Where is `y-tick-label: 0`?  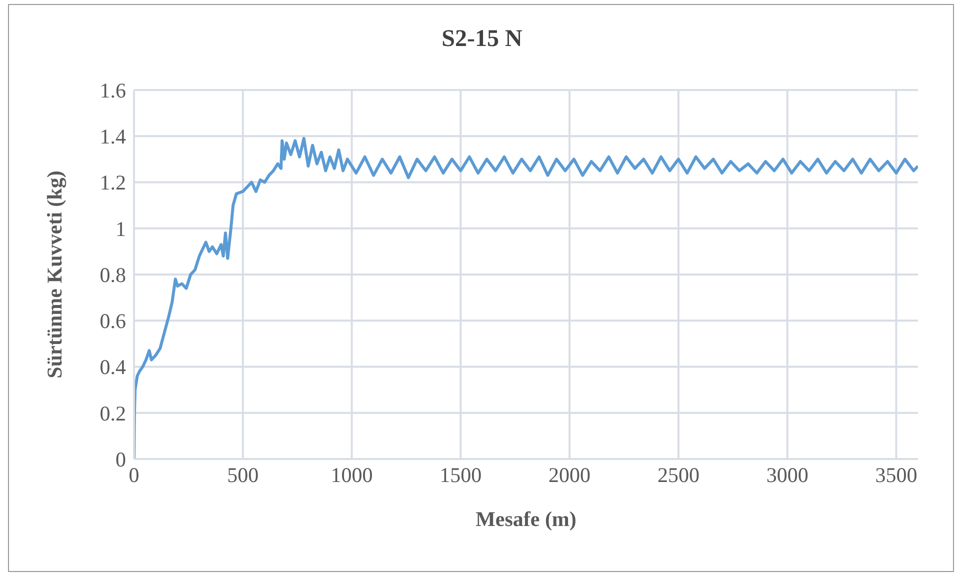 y-tick-label: 0 is located at coordinates (121, 459).